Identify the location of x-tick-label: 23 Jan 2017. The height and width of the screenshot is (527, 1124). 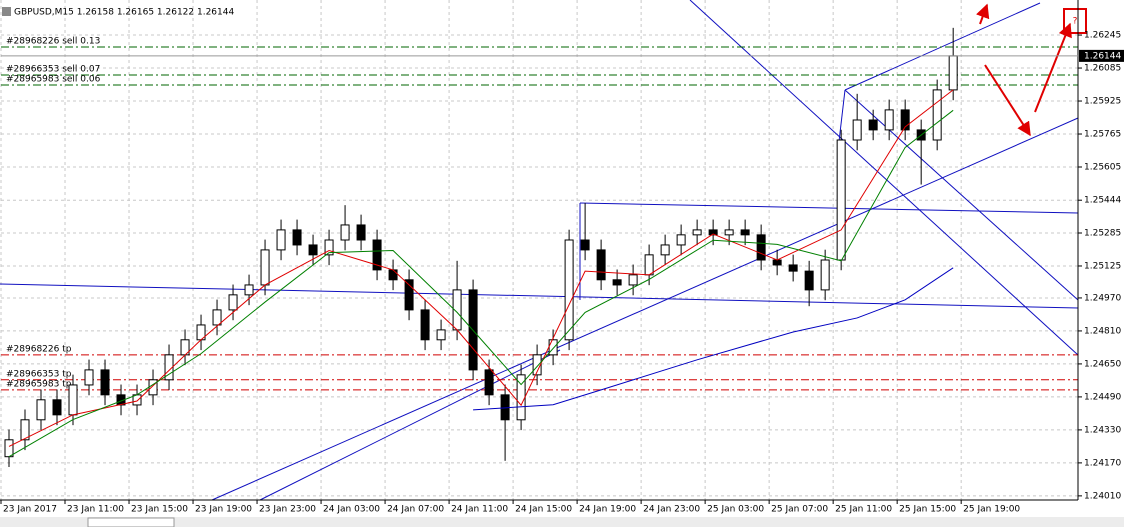
(30, 510).